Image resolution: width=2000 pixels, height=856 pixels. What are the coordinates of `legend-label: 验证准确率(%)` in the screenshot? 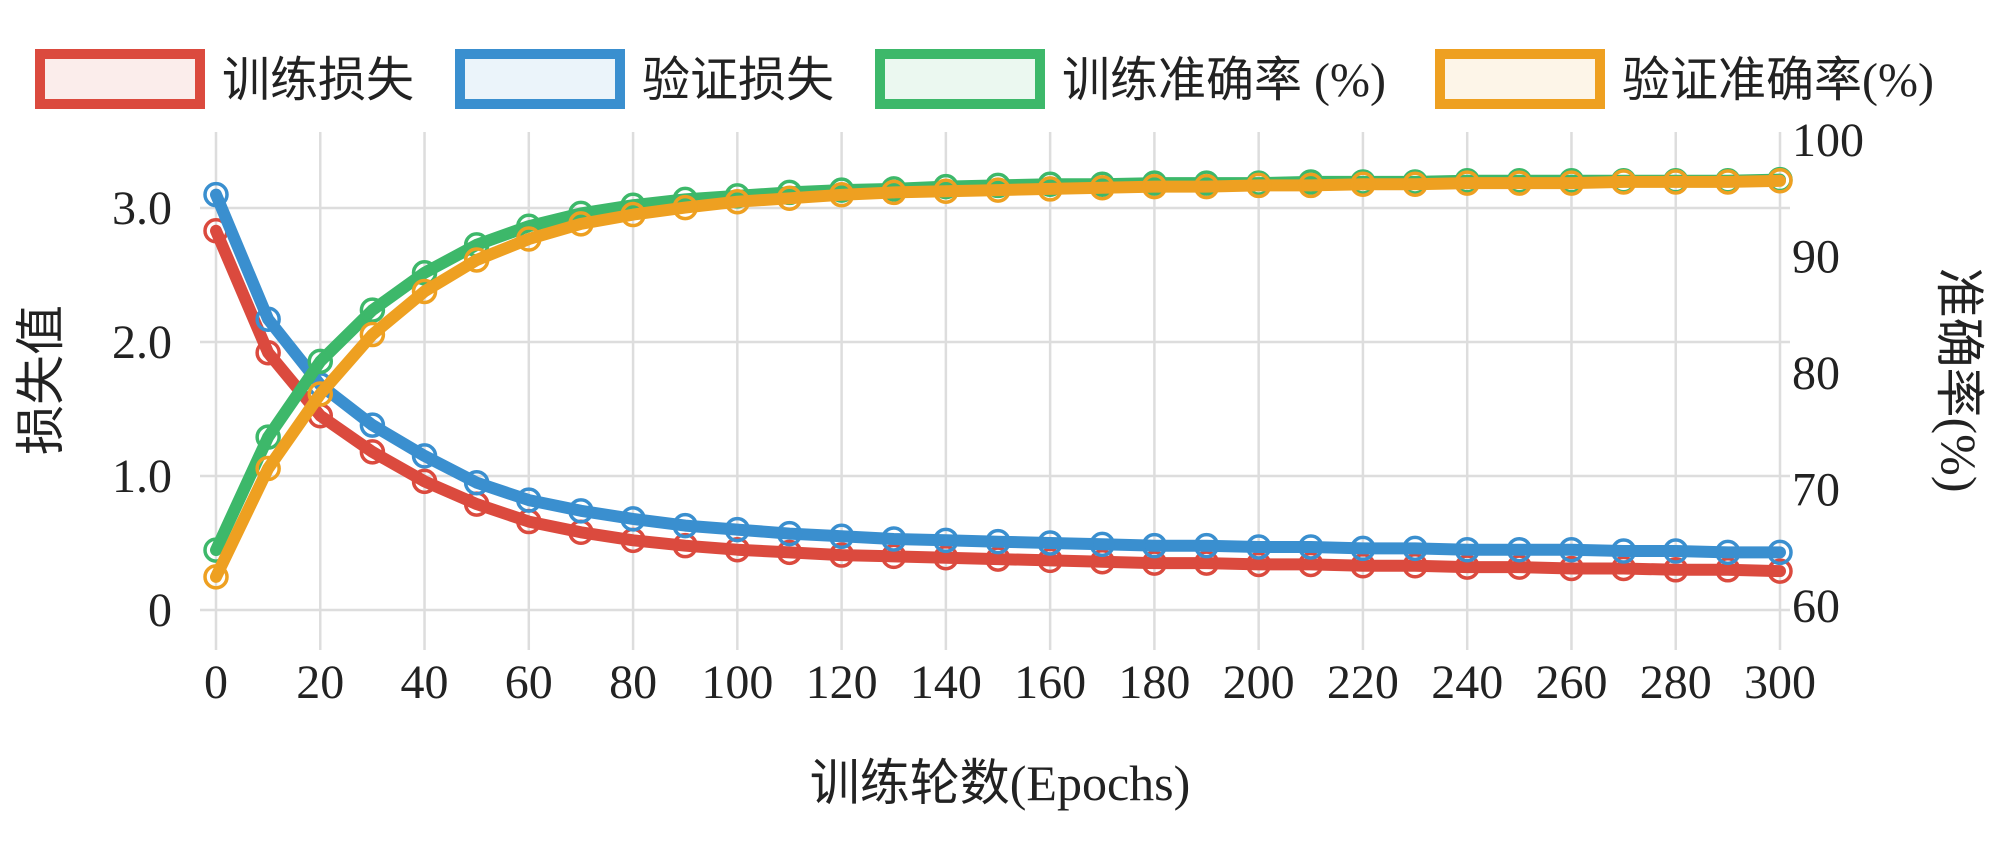 It's located at (1778, 80).